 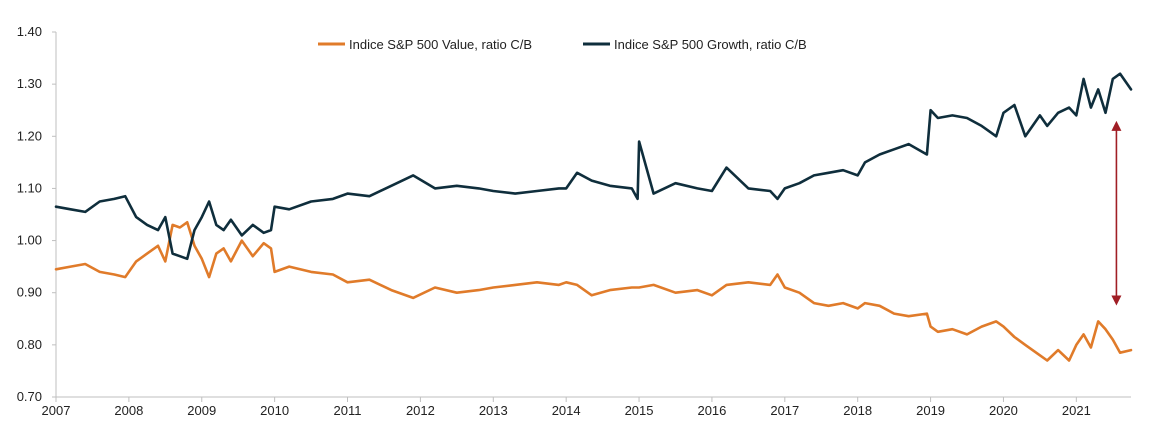 What do you see at coordinates (274, 410) in the screenshot?
I see `x-tick-label: 2010` at bounding box center [274, 410].